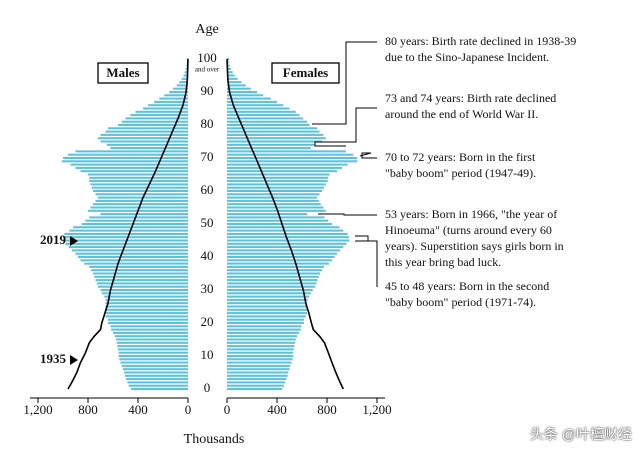 The image size is (640, 461). I want to click on annotation-text: this year bring bad luck., so click(443, 262).